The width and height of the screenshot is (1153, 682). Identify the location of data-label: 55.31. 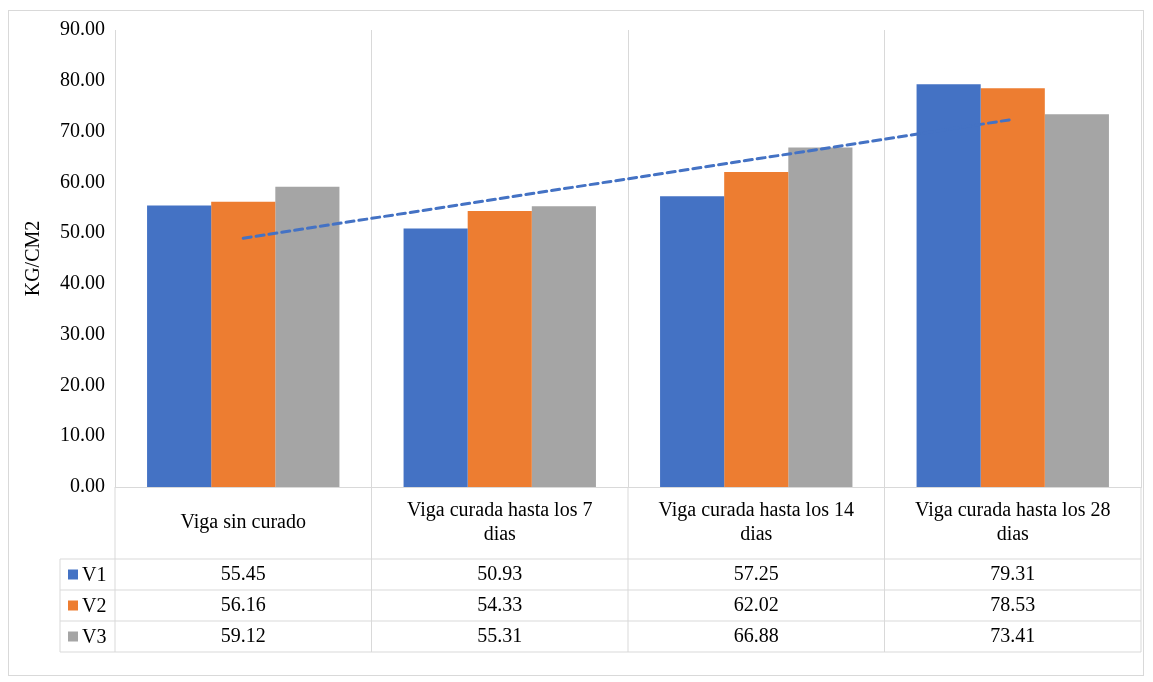
(500, 634).